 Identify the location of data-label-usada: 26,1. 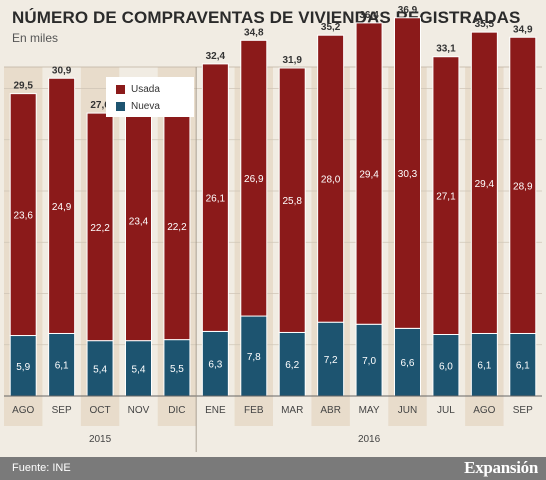
(216, 199).